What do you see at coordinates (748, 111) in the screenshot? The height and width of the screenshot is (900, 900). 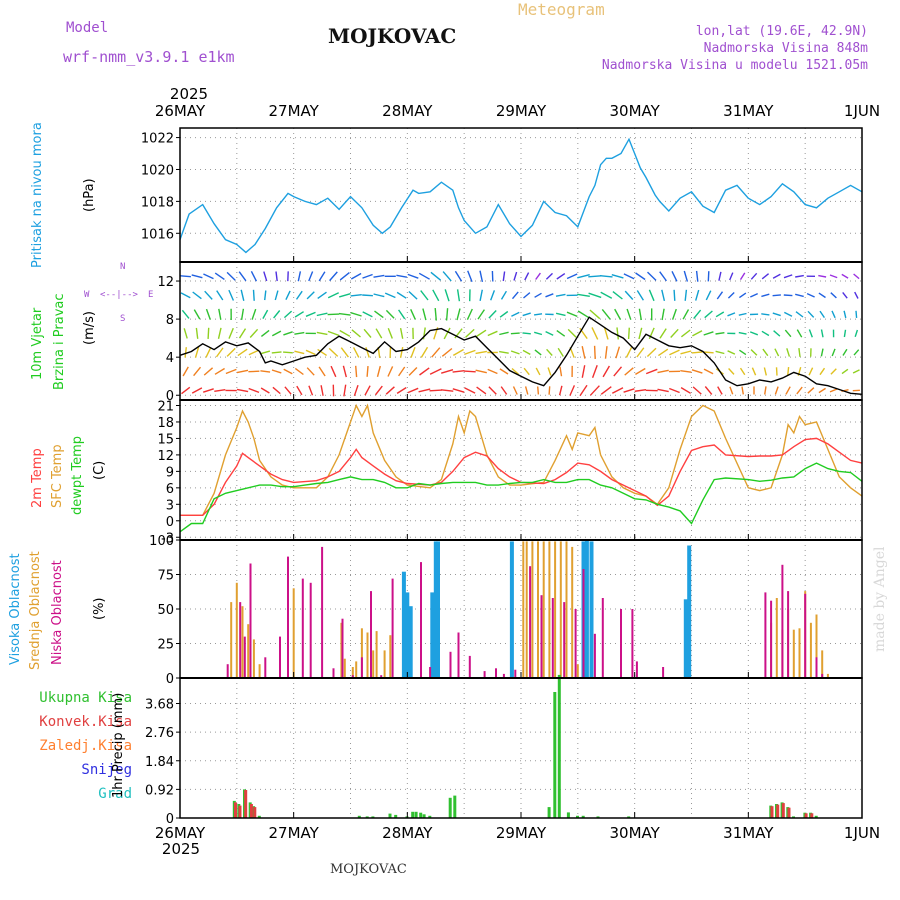 I see `top-date-label: 31MAY` at bounding box center [748, 111].